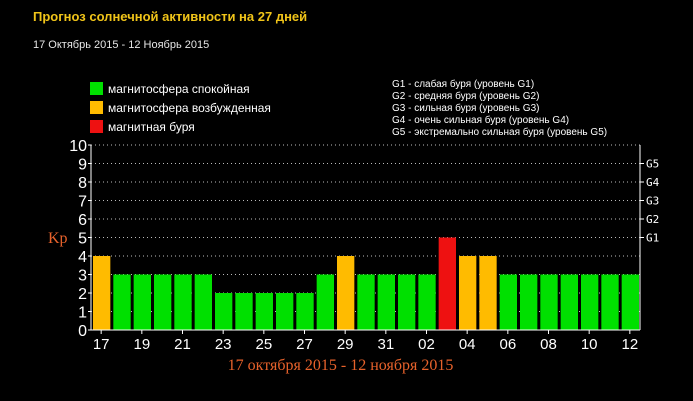  What do you see at coordinates (82, 165) in the screenshot?
I see `y-tick-label: 9` at bounding box center [82, 165].